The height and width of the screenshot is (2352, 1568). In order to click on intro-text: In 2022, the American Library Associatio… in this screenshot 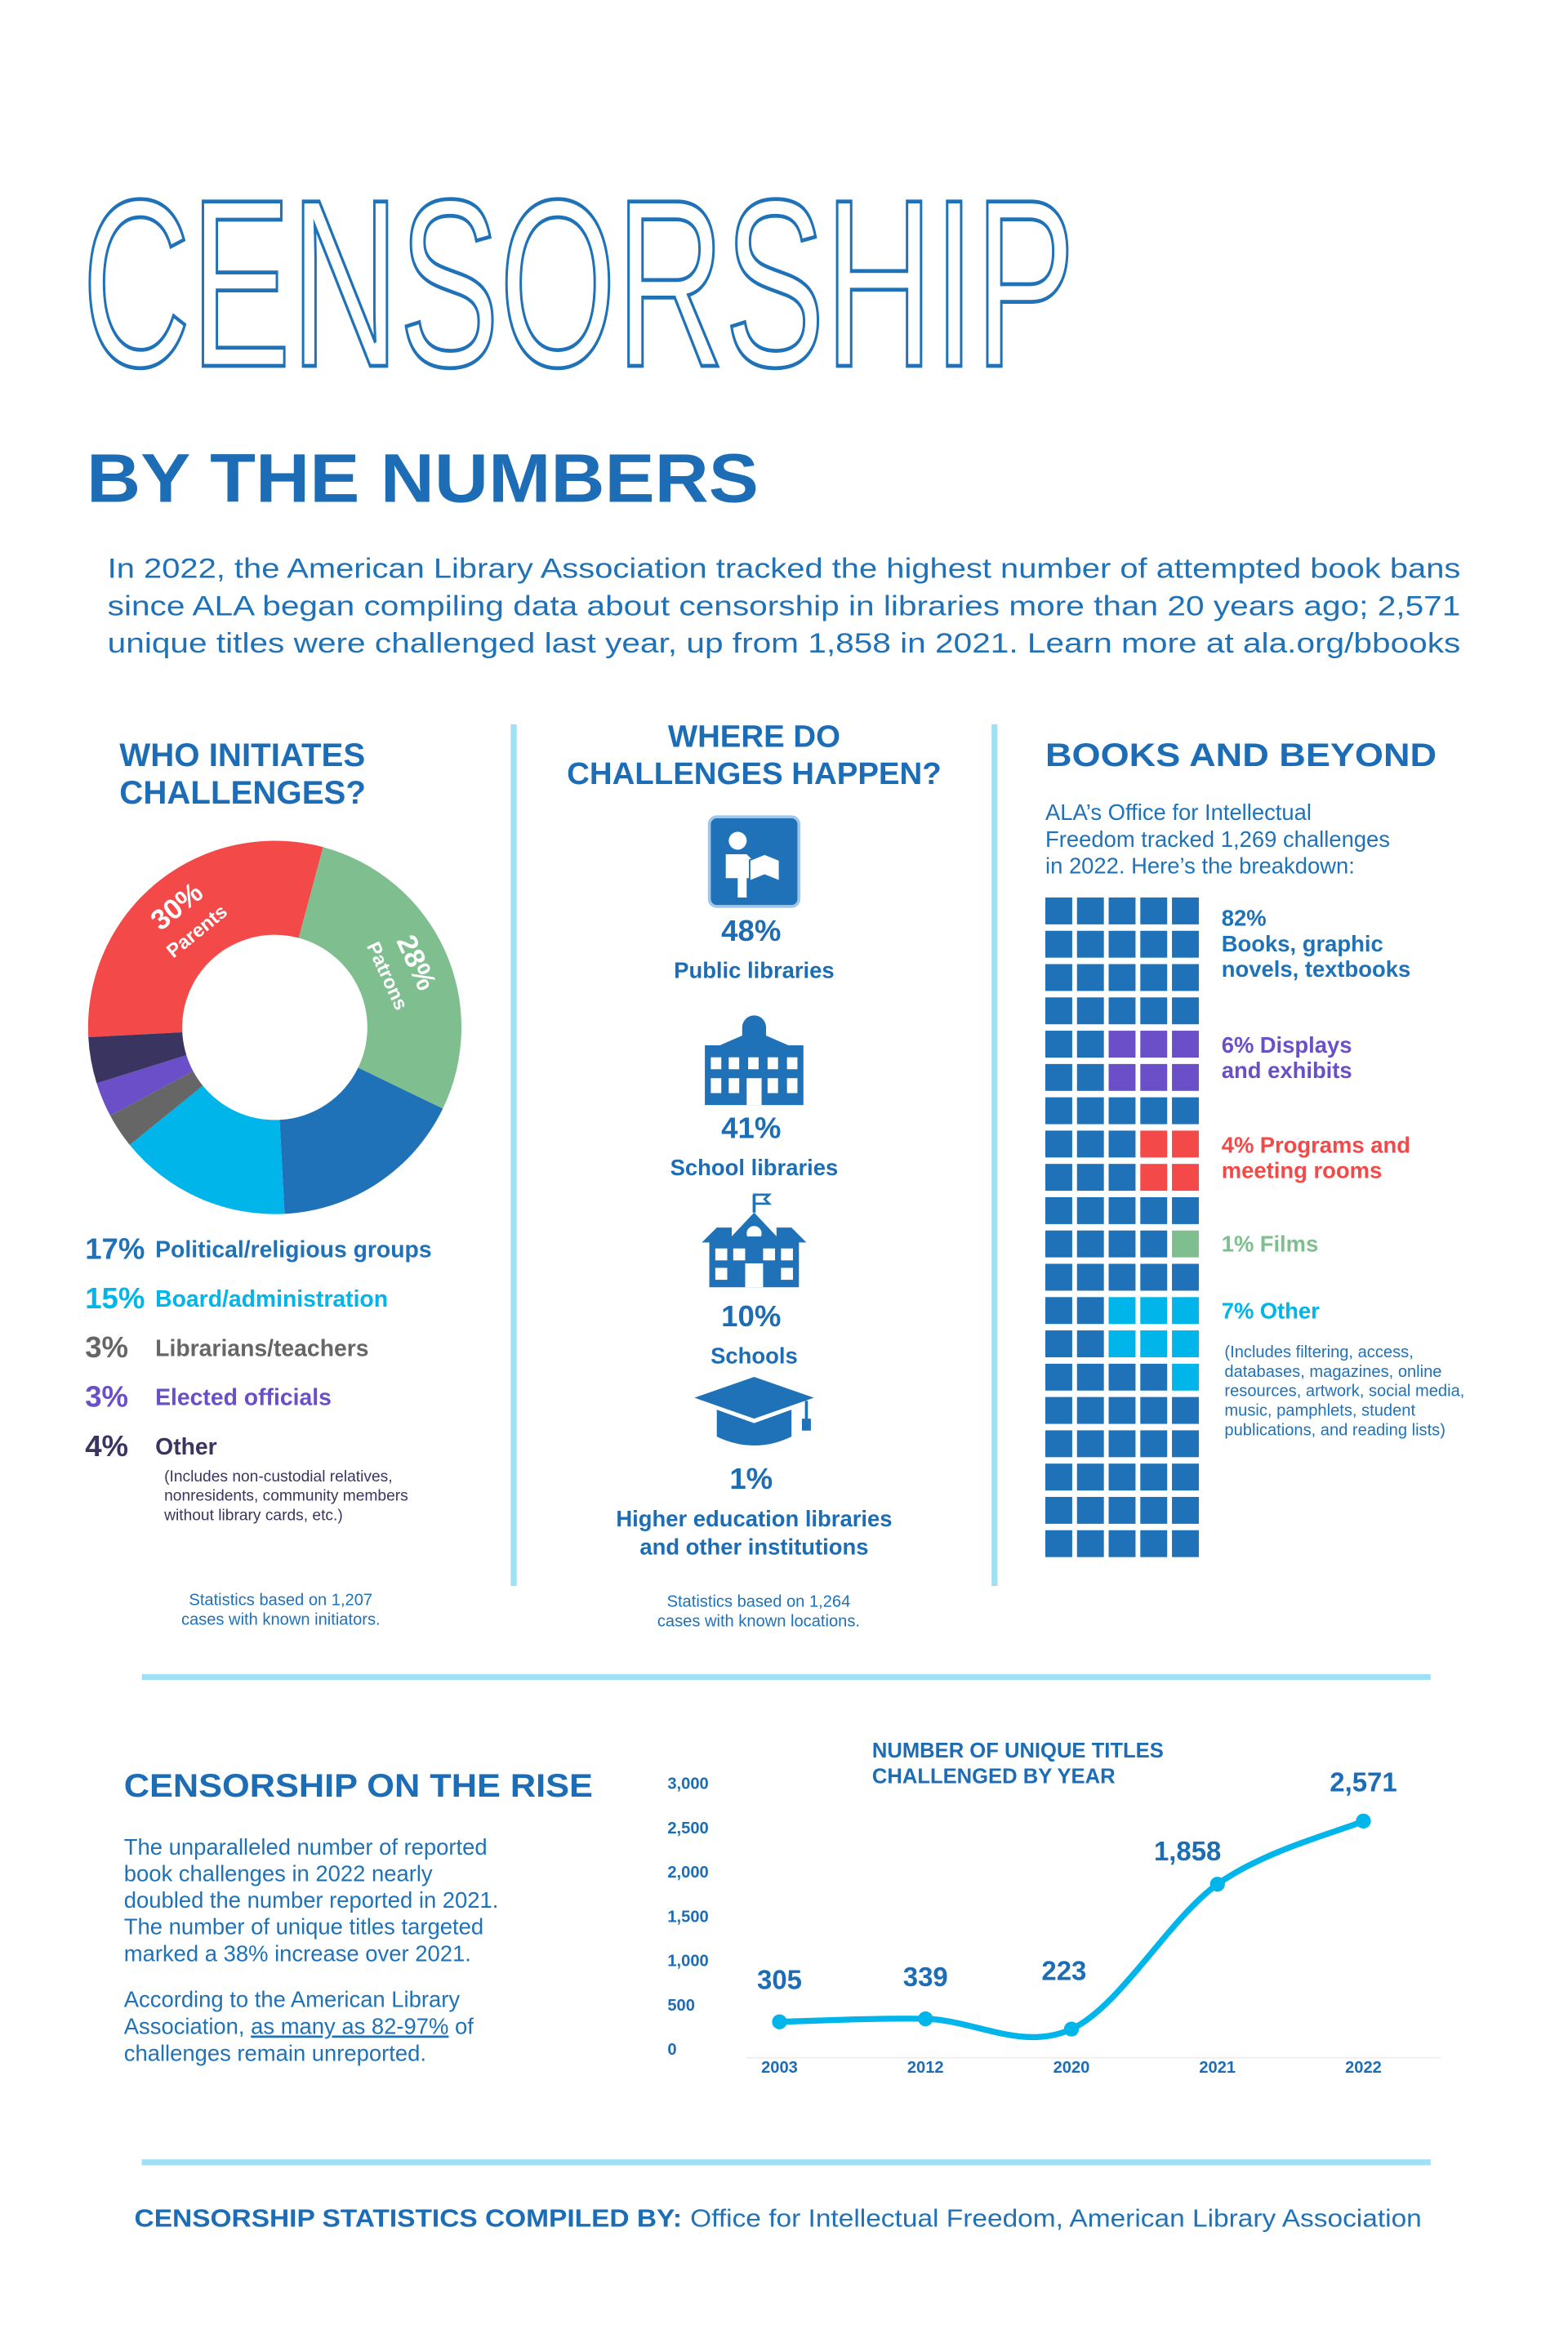, I will do `click(784, 569)`.